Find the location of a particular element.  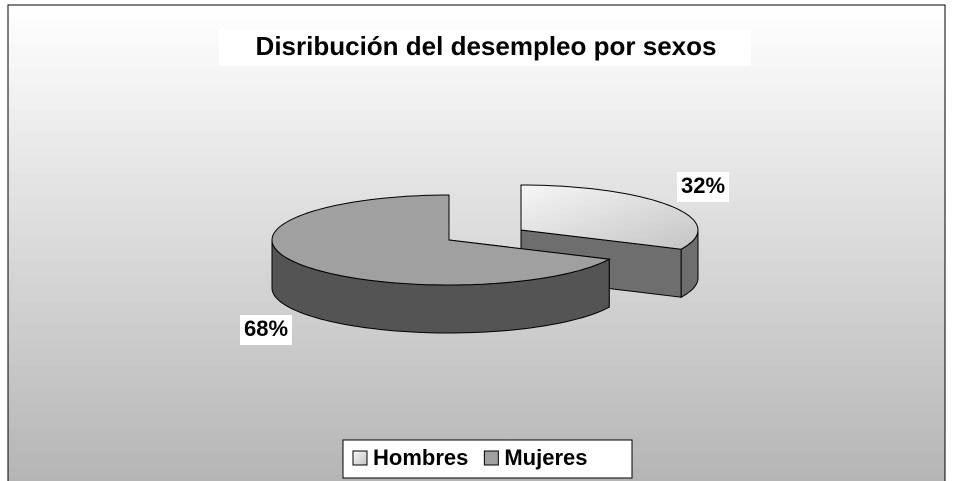

title-background is located at coordinates (485, 47).